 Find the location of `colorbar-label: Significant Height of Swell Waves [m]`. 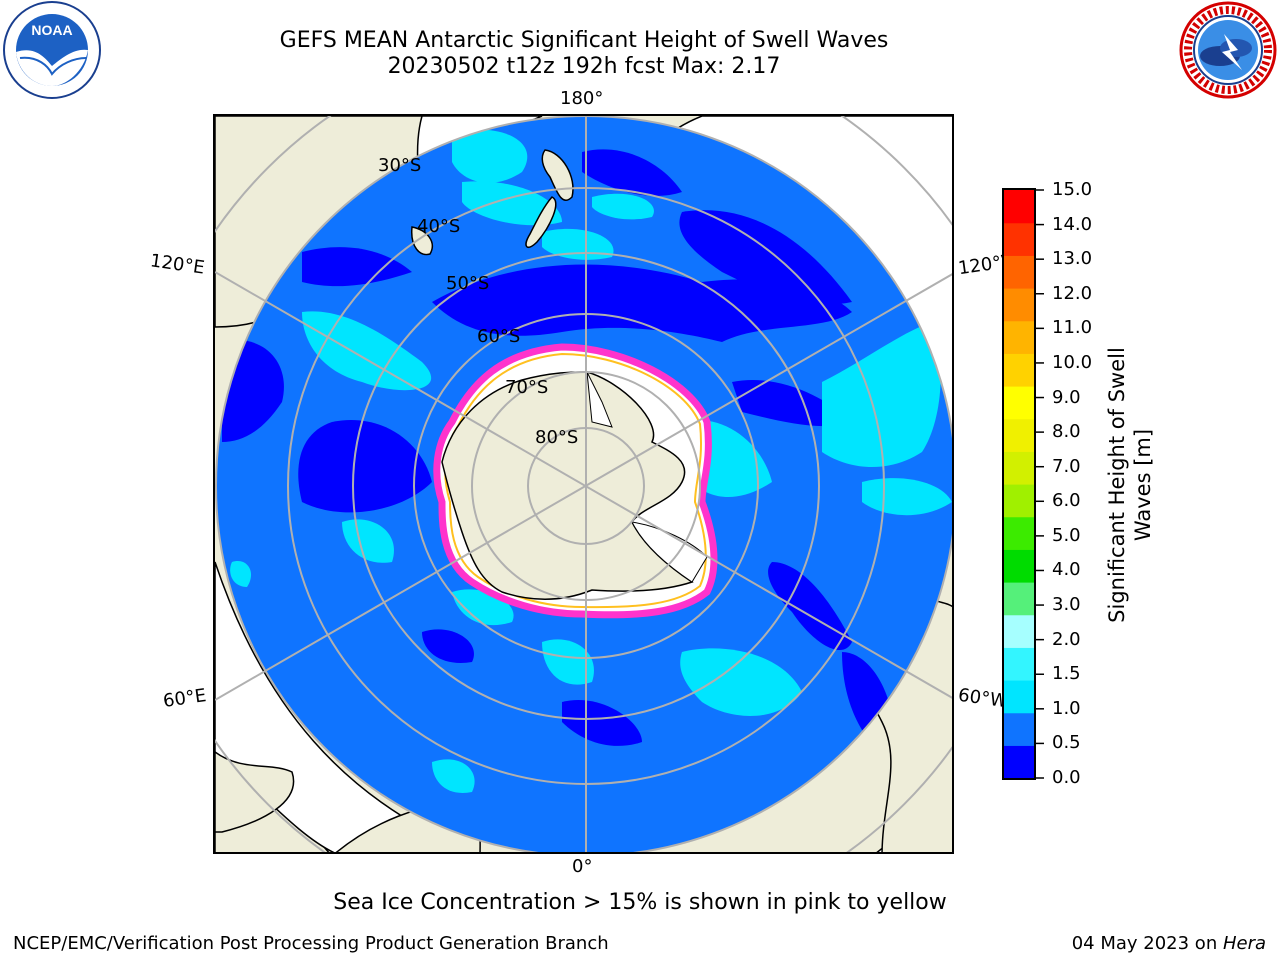

colorbar-label: Significant Height of Swell Waves [m] is located at coordinates (1130, 485).